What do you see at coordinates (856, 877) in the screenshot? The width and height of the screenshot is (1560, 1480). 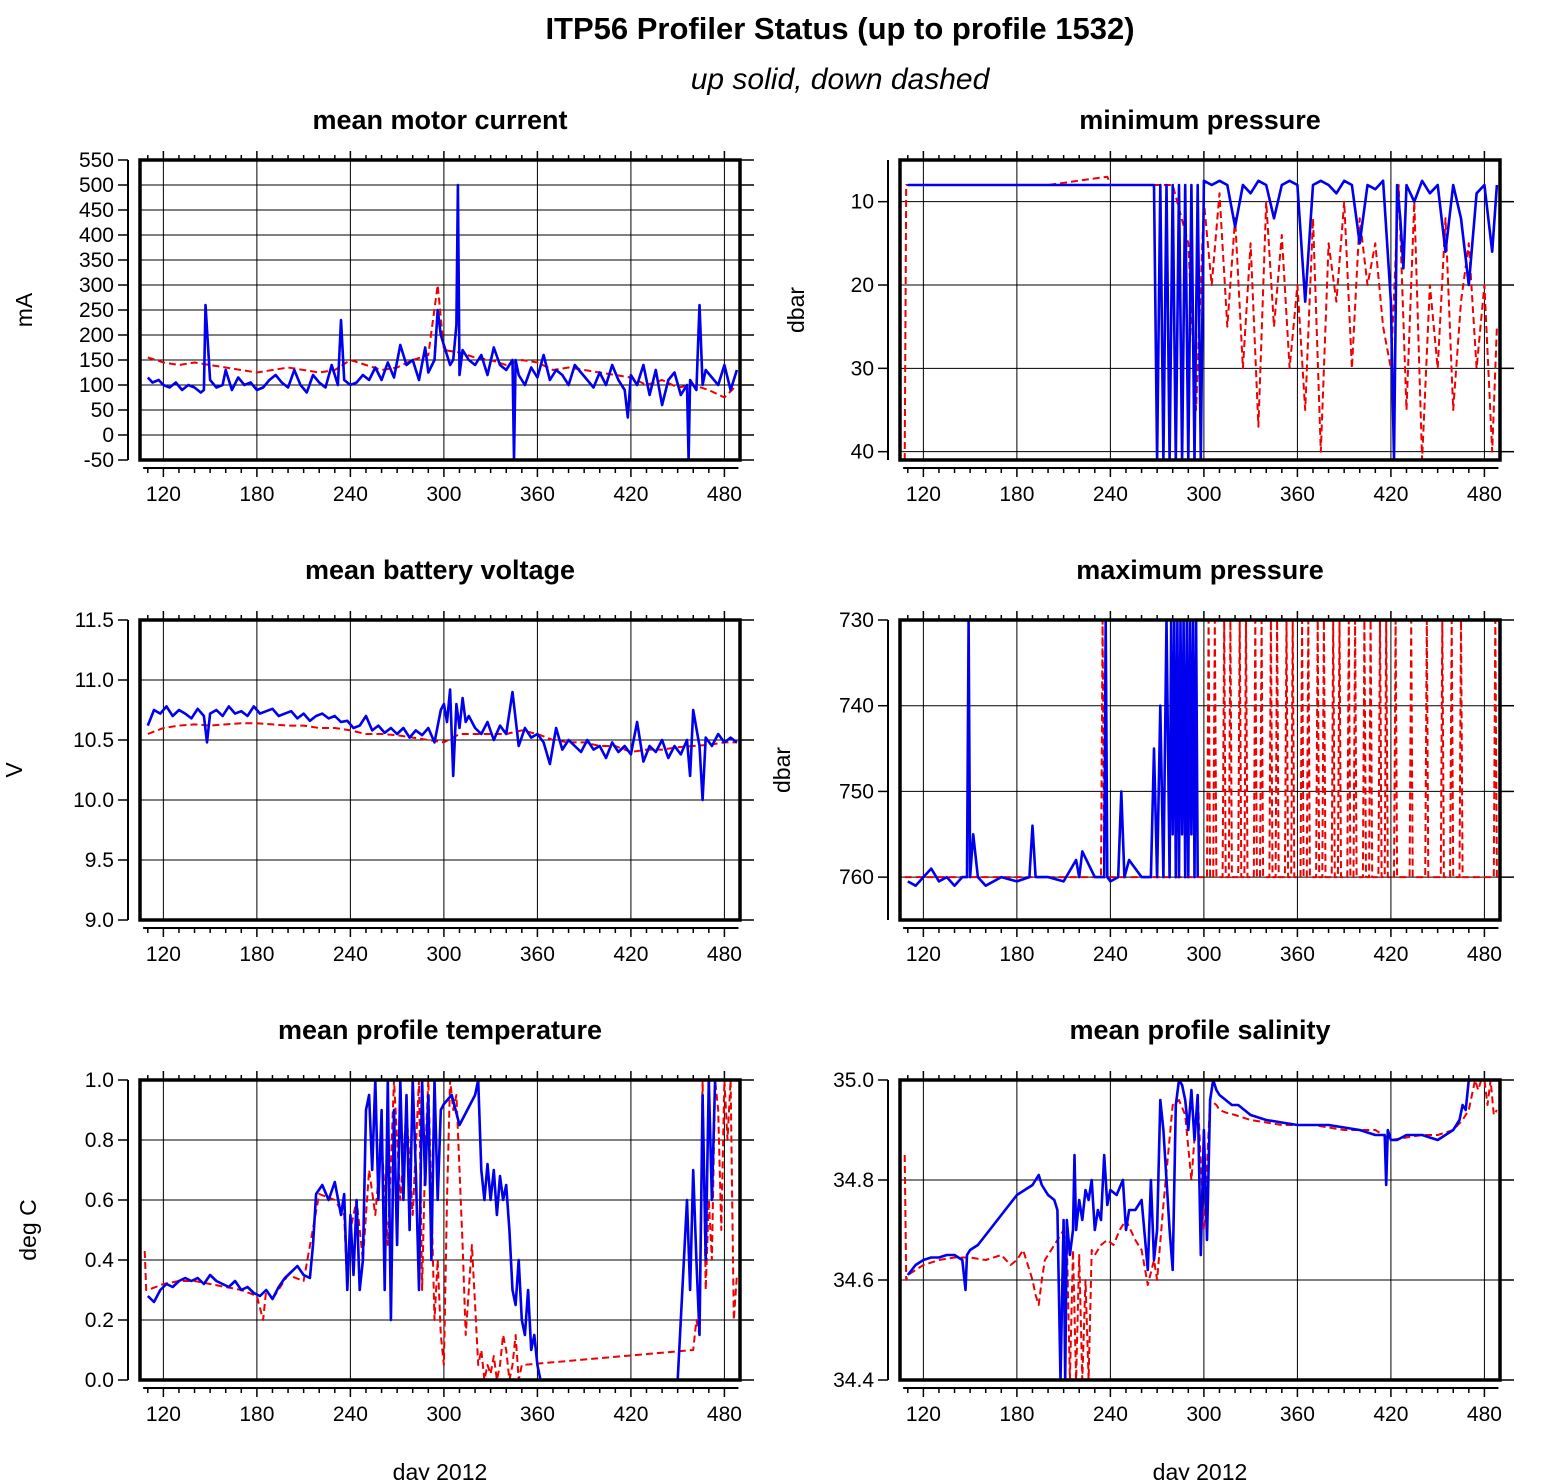 I see `y-tick-label: 760` at bounding box center [856, 877].